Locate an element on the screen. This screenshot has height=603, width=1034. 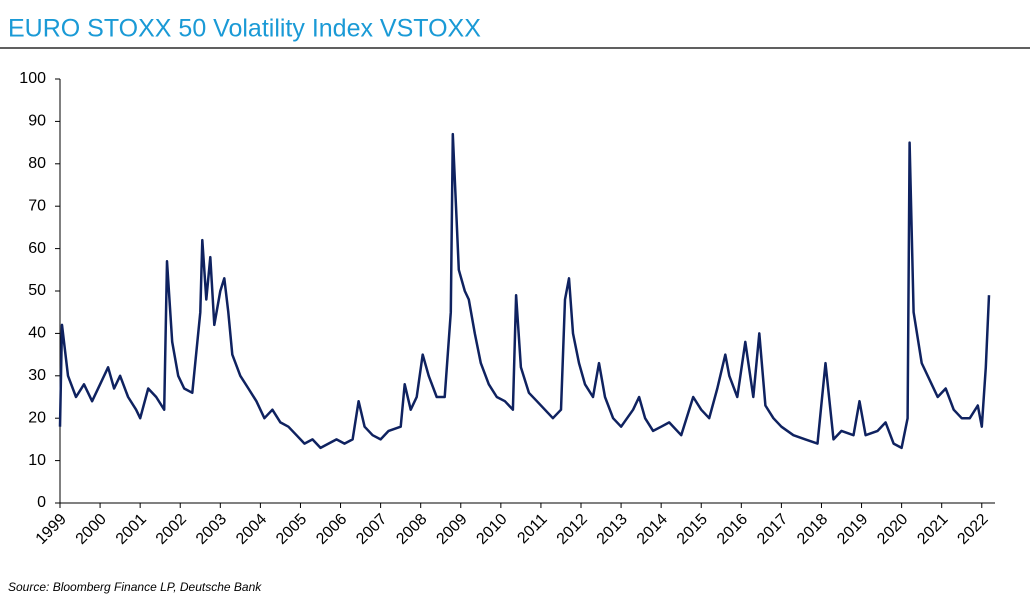
x-tick-label: 2002 is located at coordinates (171, 529).